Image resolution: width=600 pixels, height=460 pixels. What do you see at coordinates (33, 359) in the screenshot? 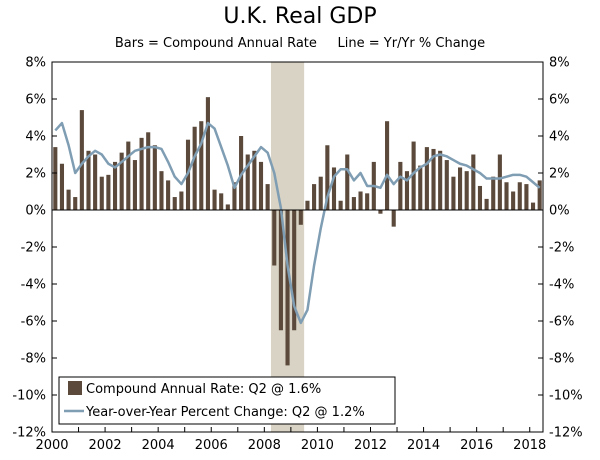
I see `y-tick-label-left: -8%` at bounding box center [33, 359].